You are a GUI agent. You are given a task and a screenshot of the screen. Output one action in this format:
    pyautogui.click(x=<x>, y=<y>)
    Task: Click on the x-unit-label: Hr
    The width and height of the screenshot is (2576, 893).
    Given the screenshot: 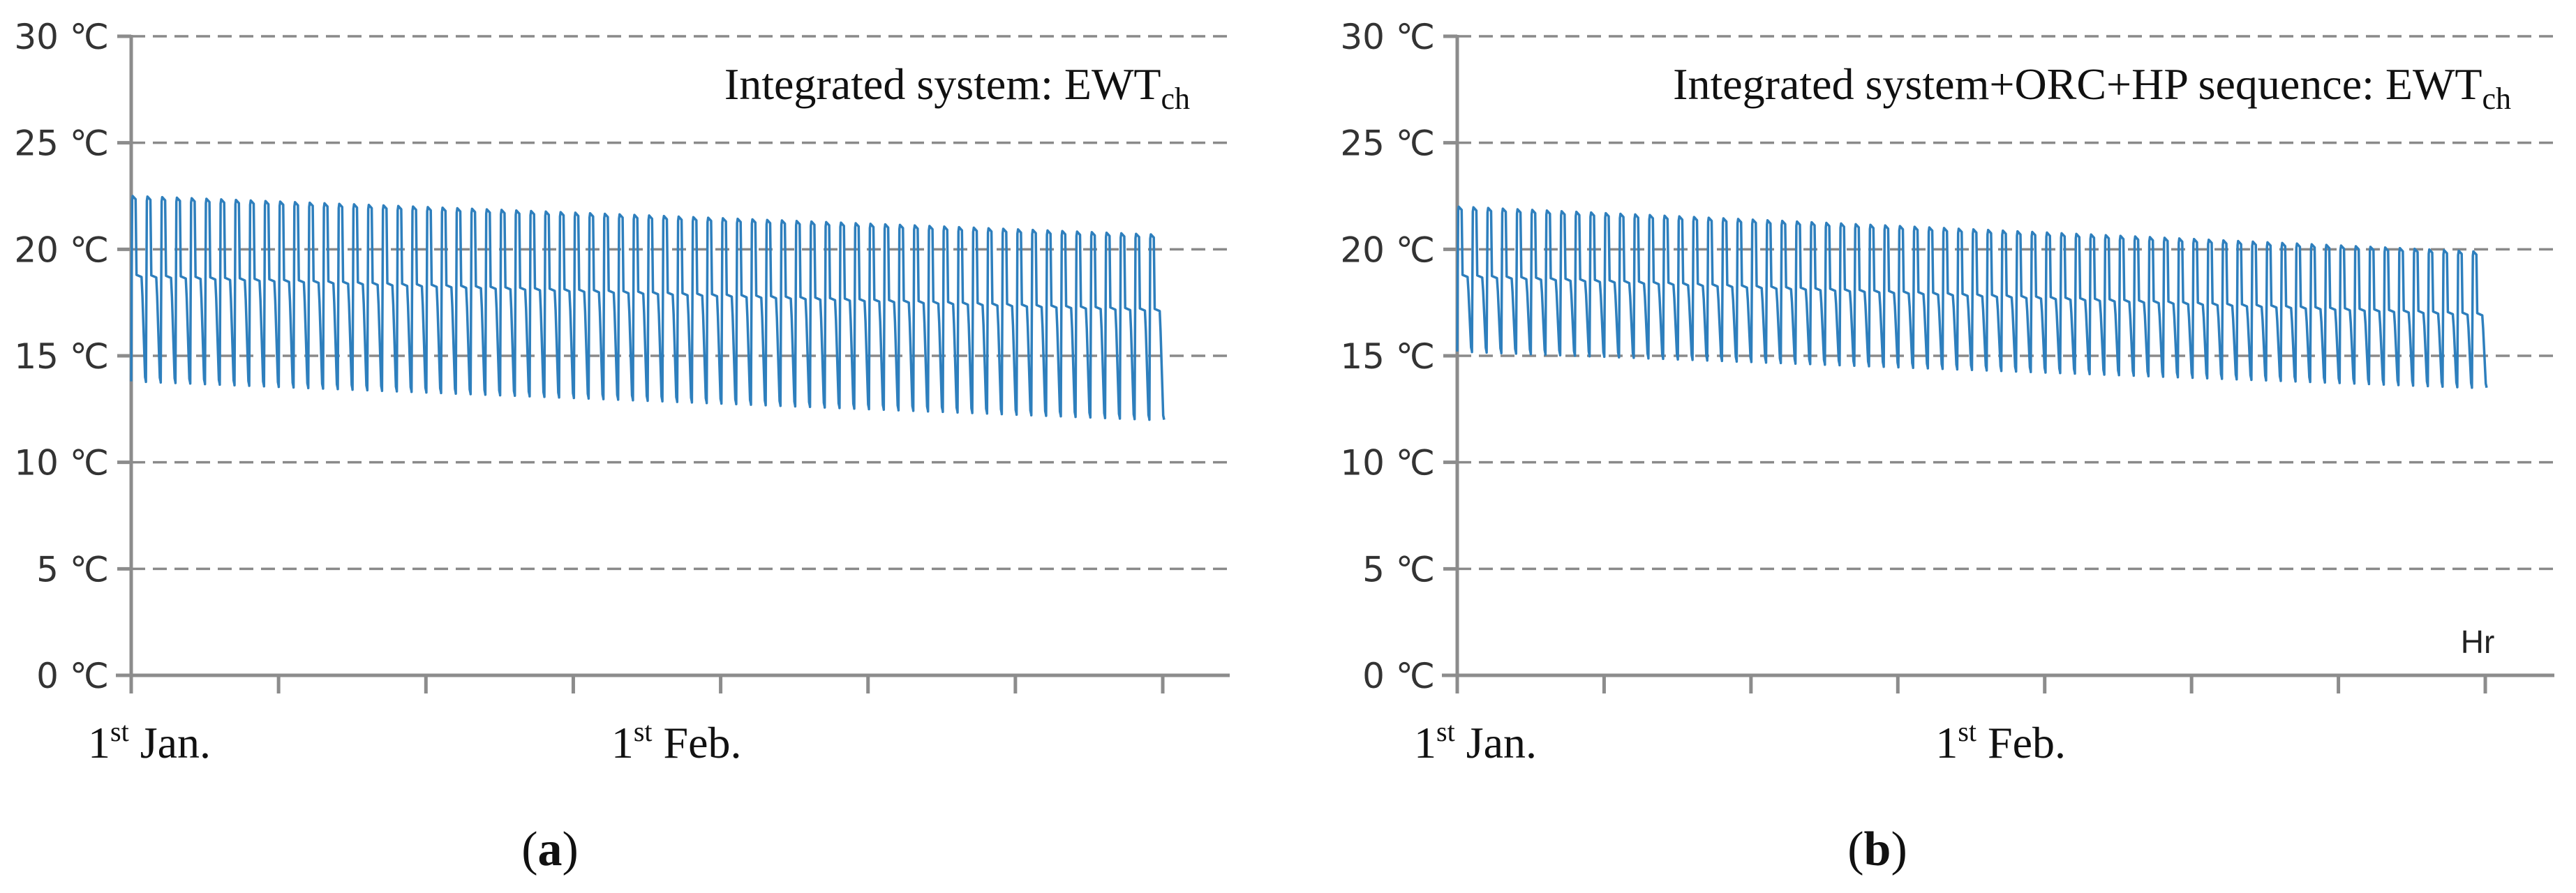 What is the action you would take?
    pyautogui.click(x=2478, y=642)
    